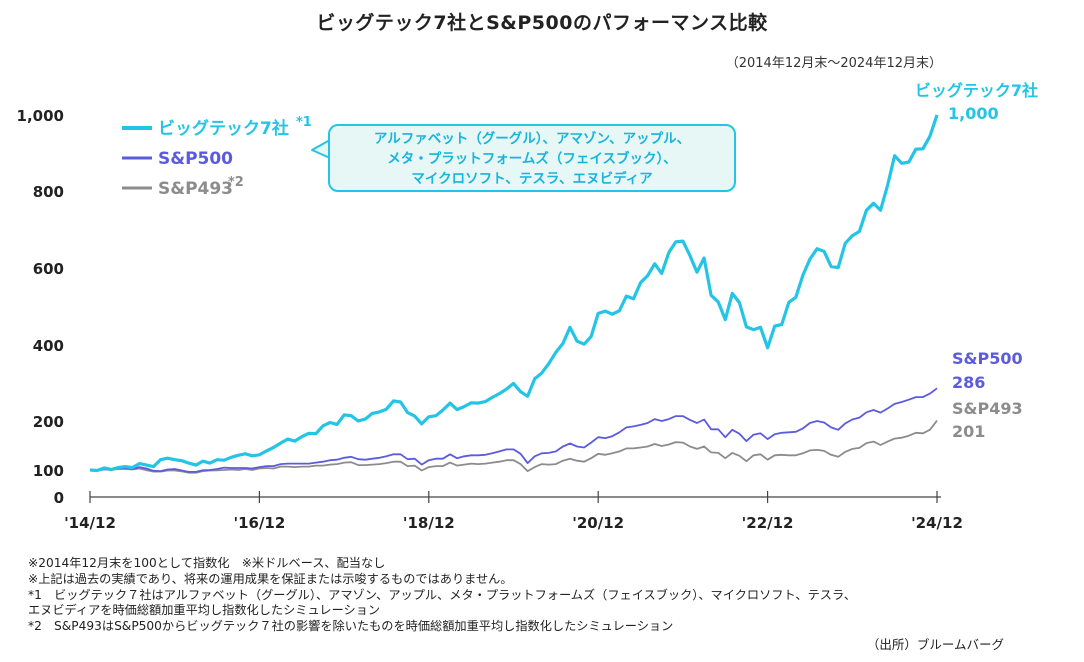  Describe the element at coordinates (968, 382) in the screenshot. I see `end-value-sp500: 286` at that location.